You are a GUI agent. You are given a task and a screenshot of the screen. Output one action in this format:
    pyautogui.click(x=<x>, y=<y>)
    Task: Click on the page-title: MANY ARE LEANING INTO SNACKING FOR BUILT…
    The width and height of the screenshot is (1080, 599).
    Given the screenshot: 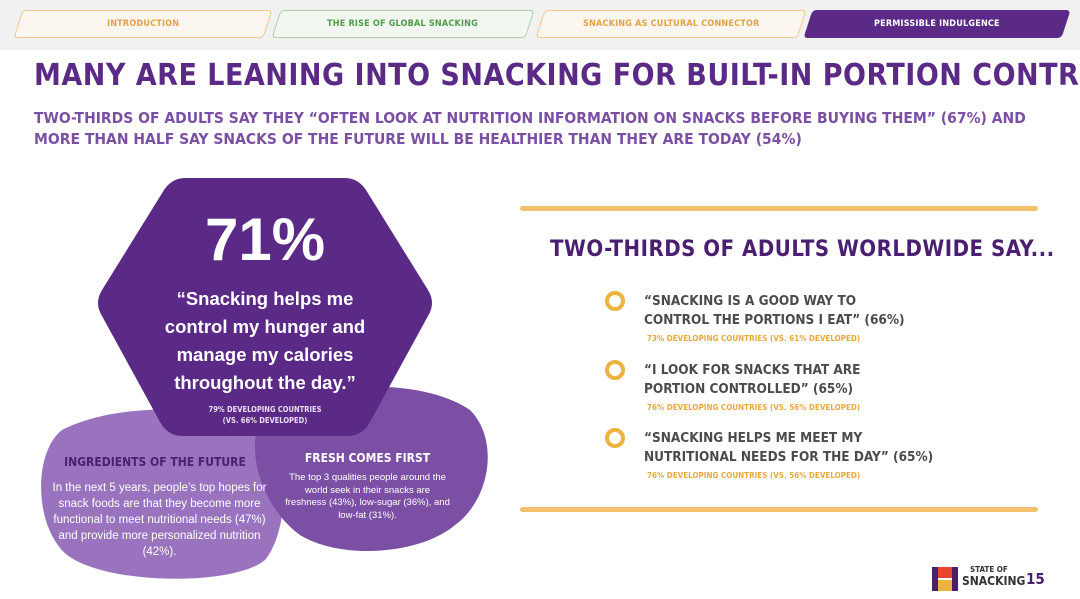 What is the action you would take?
    pyautogui.click(x=557, y=75)
    